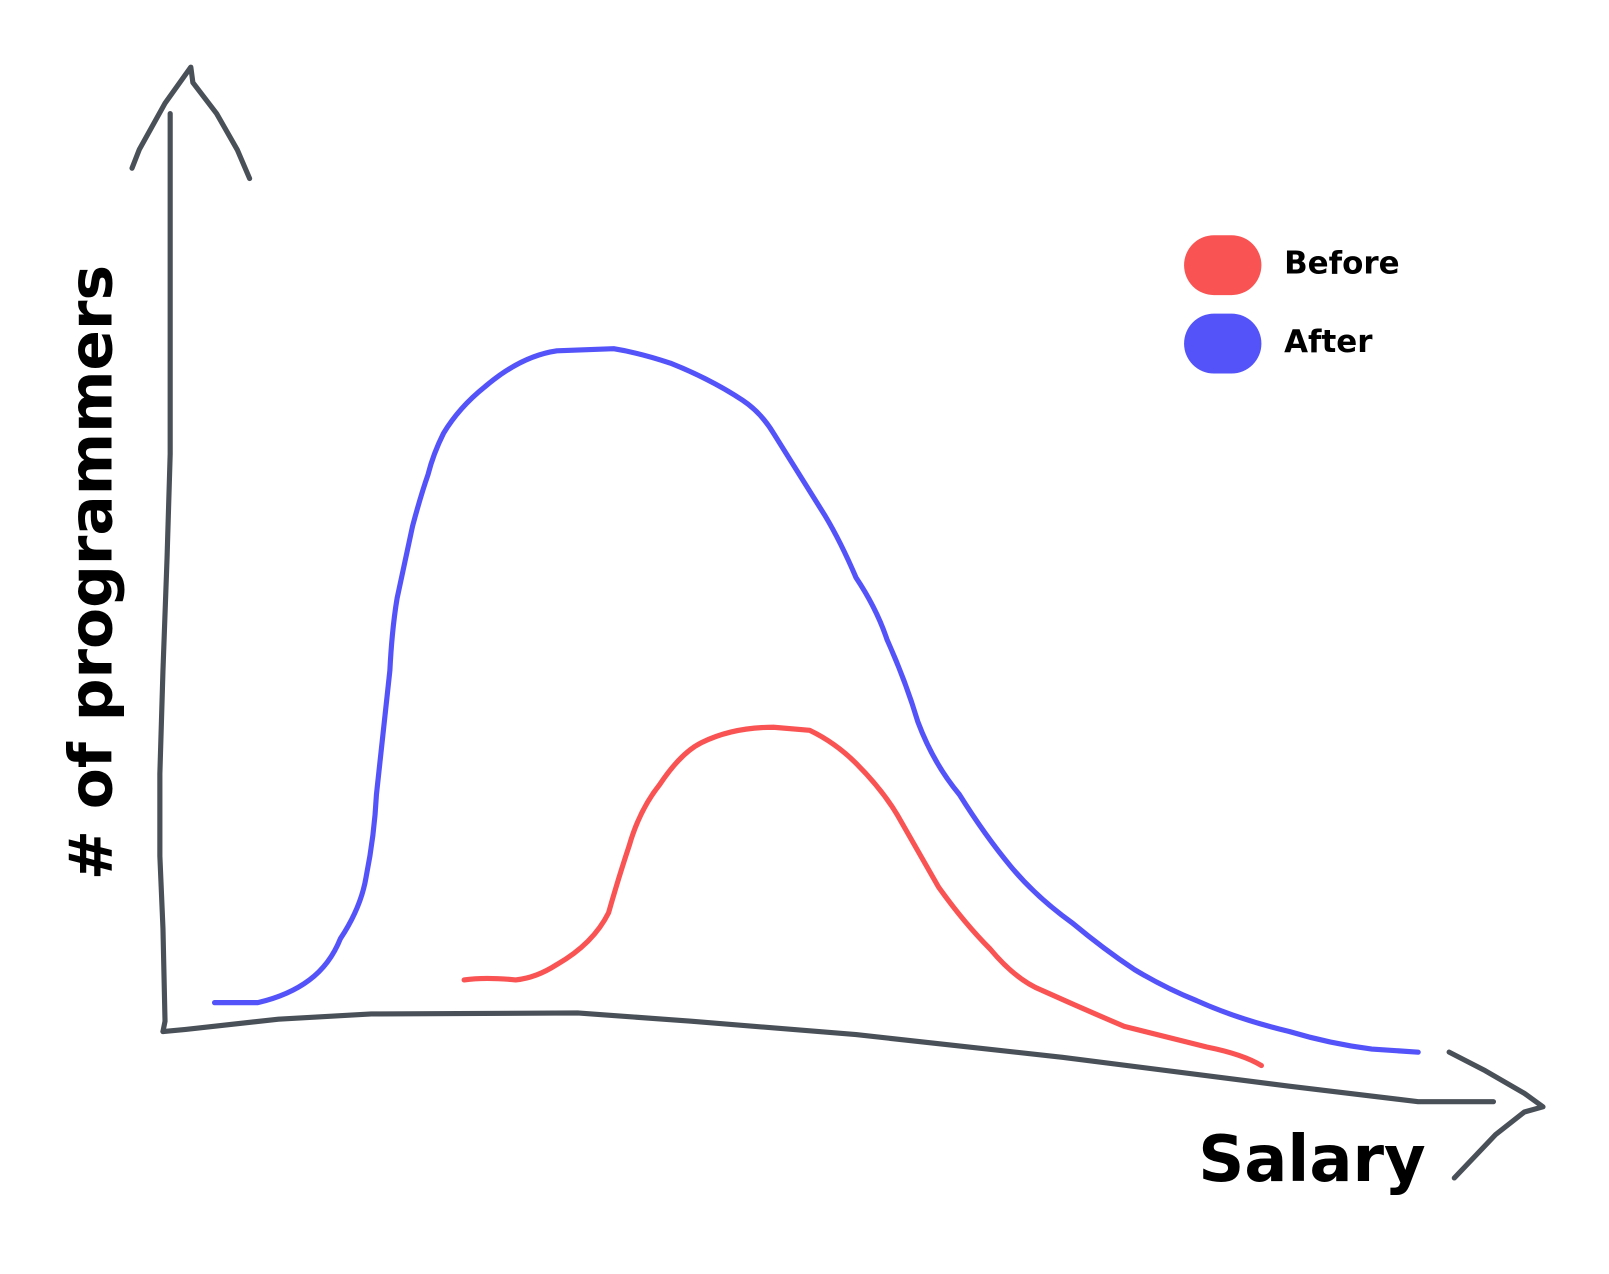 This screenshot has height=1274, width=1609. I want to click on legend-label: Before, so click(1342, 264).